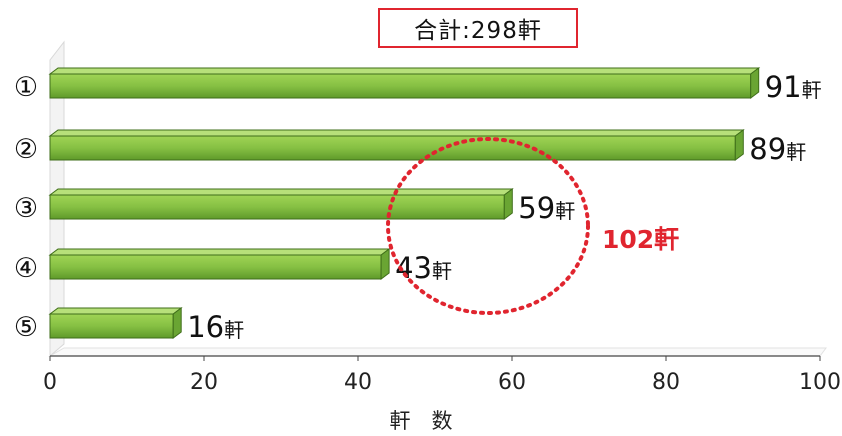 This screenshot has width=842, height=436. What do you see at coordinates (793, 87) in the screenshot?
I see `data-label: 91軒` at bounding box center [793, 87].